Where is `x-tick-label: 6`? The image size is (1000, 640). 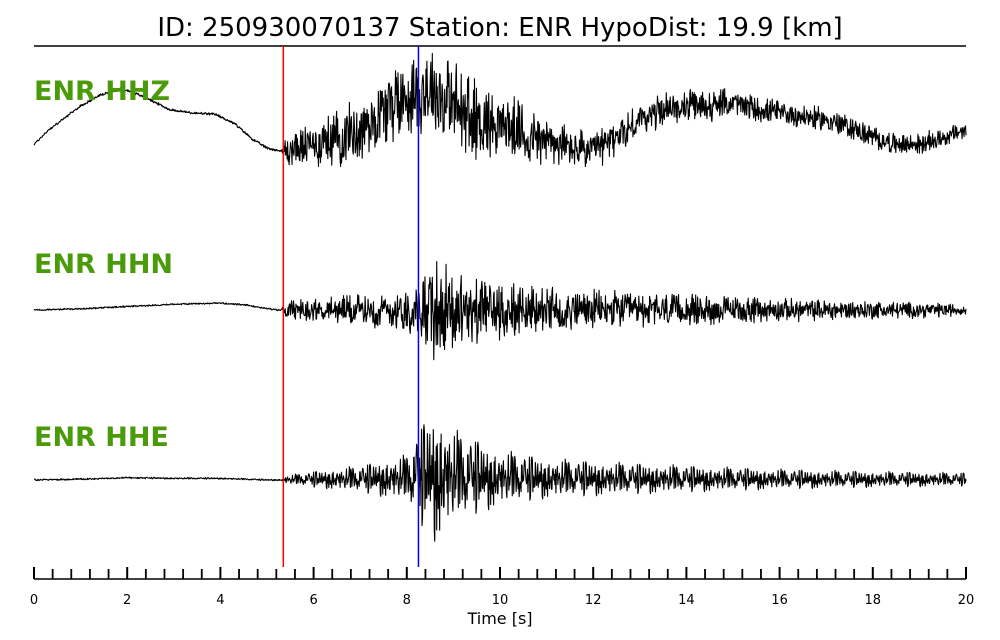
x-tick-label: 6 is located at coordinates (313, 600).